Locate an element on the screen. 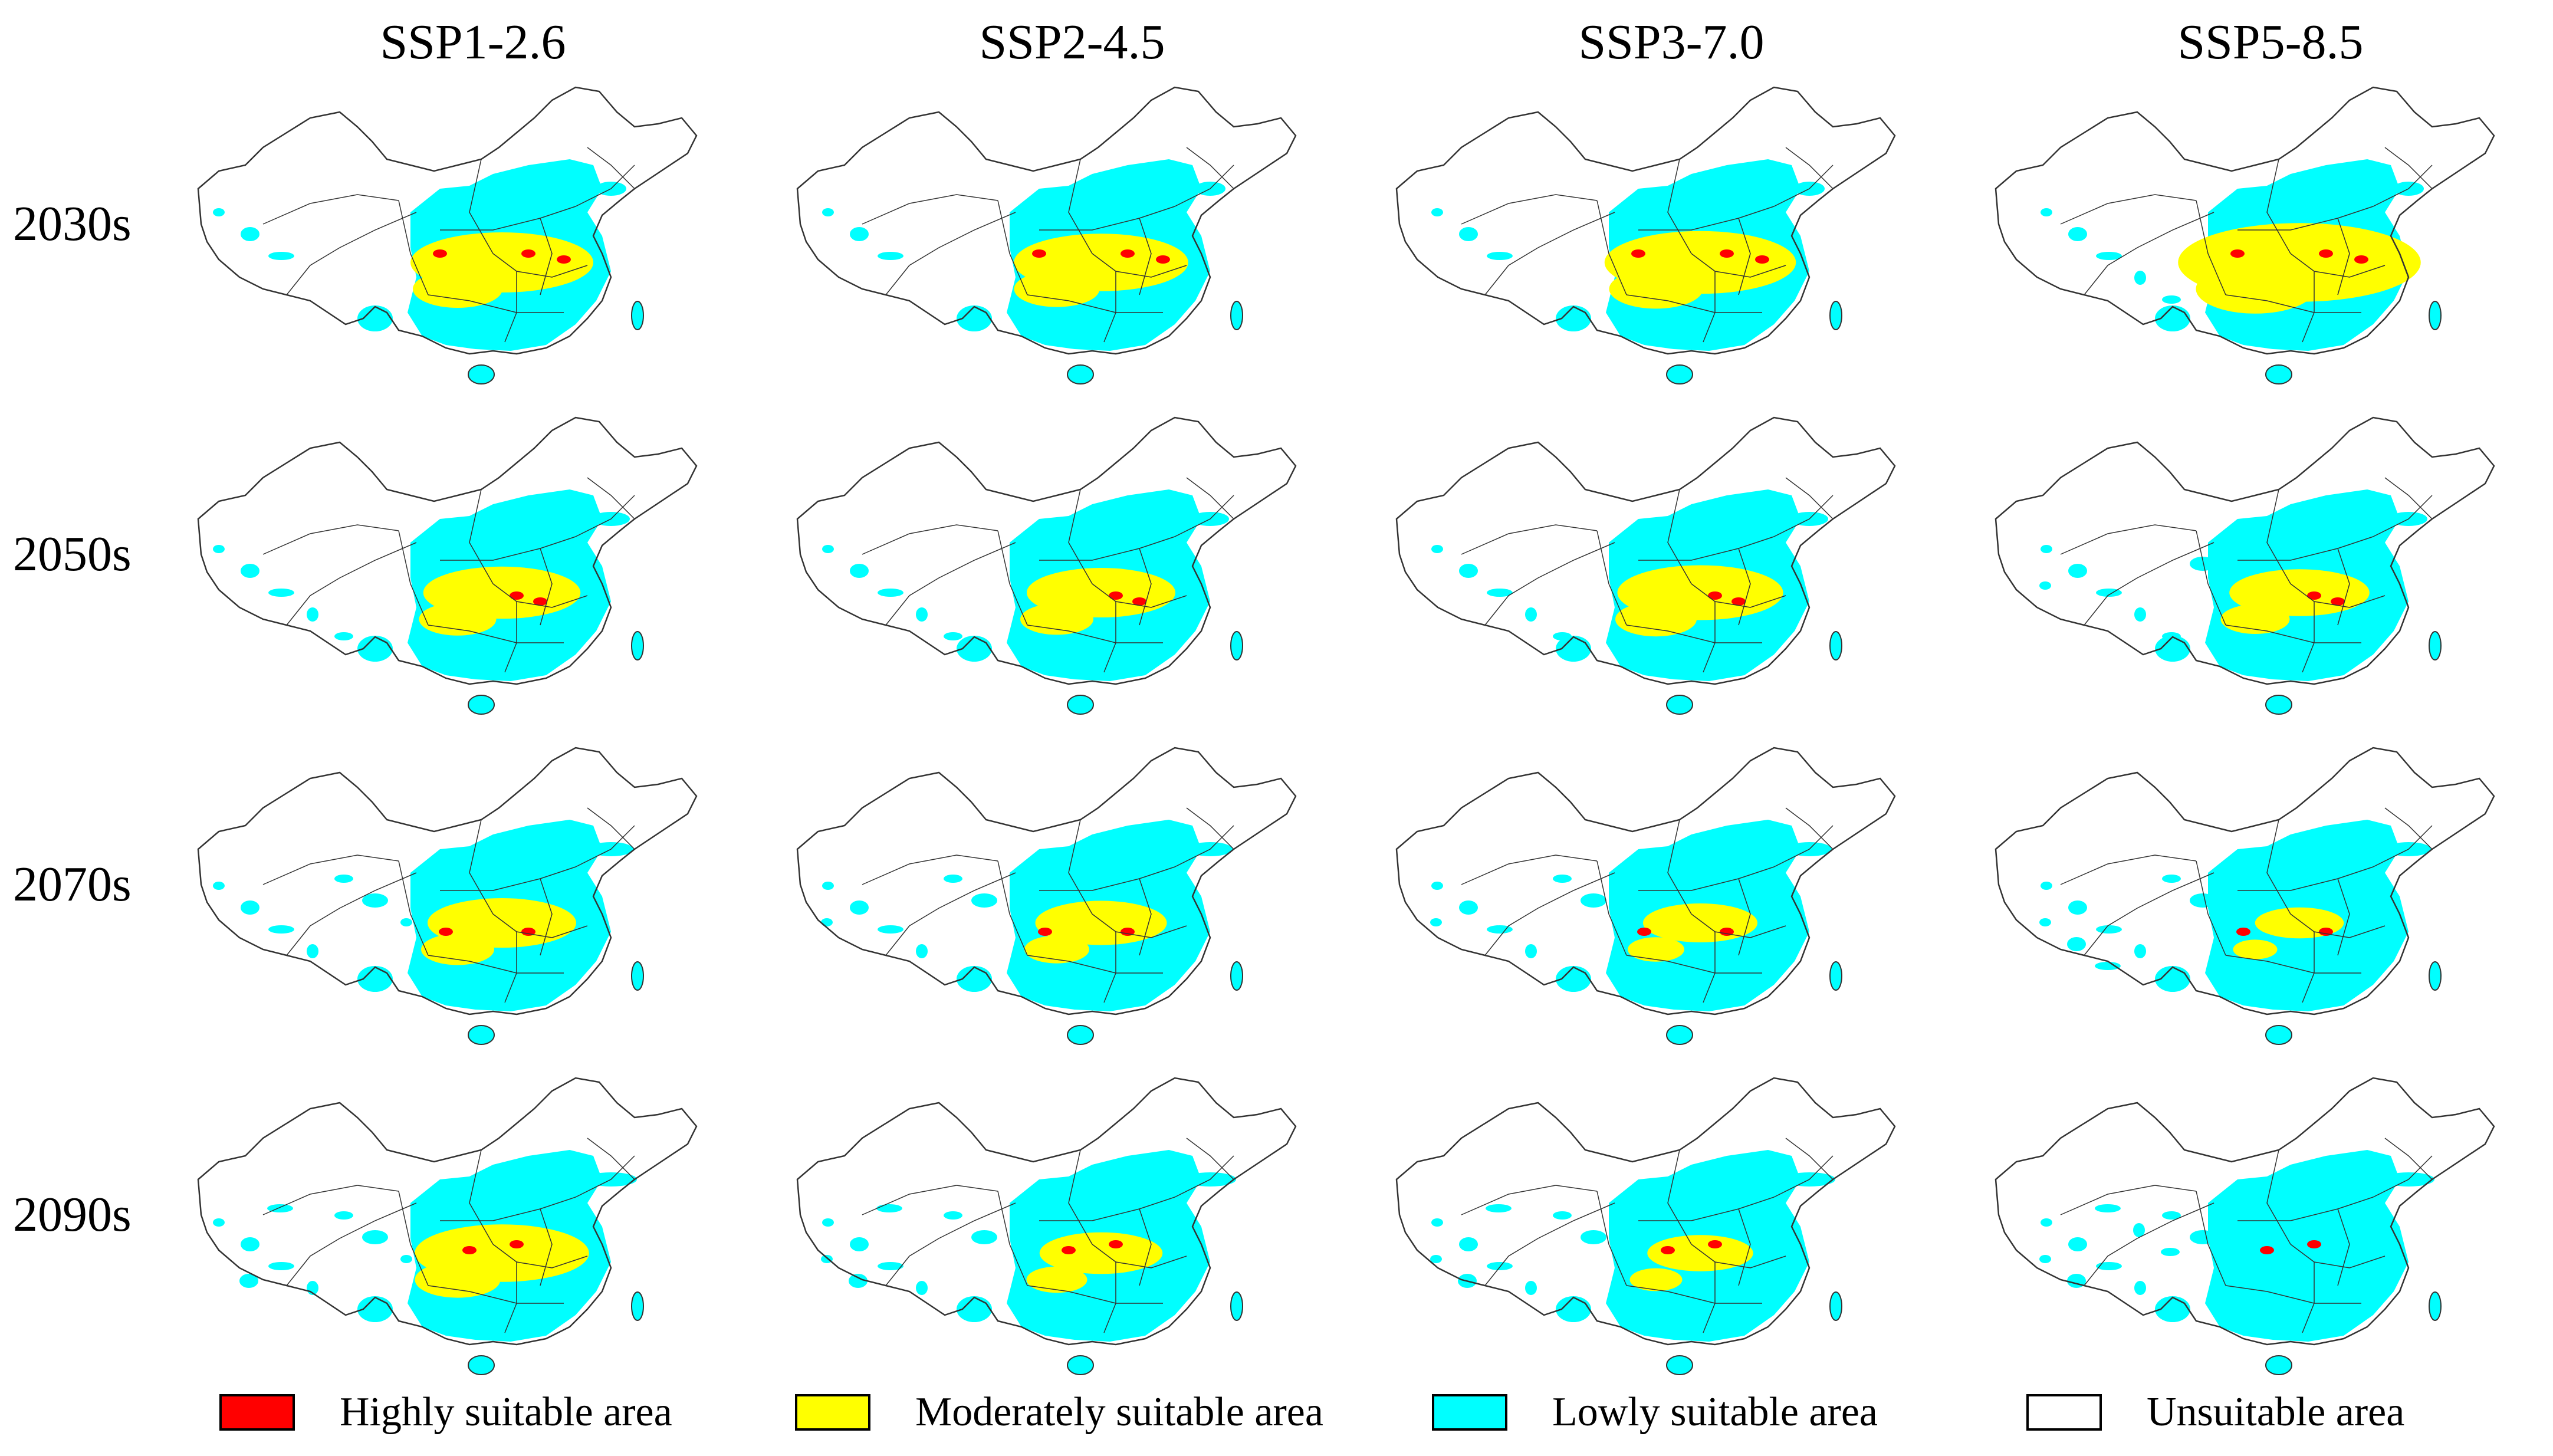 This screenshot has height=1456, width=2553. legend-label-lowly: Lowly suitable area is located at coordinates (1715, 1412).